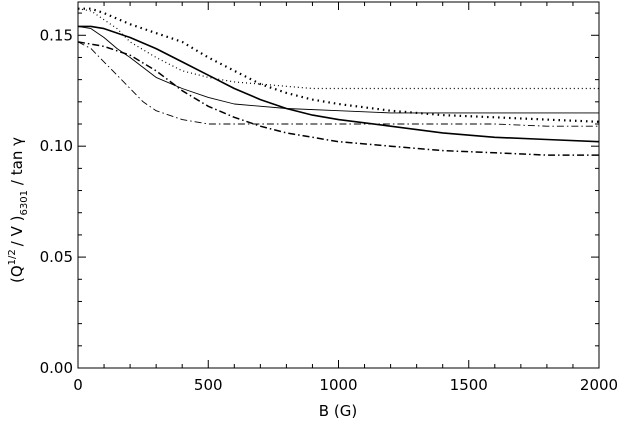 The image size is (619, 422). What do you see at coordinates (56, 368) in the screenshot?
I see `y-tick-label: 0.00` at bounding box center [56, 368].